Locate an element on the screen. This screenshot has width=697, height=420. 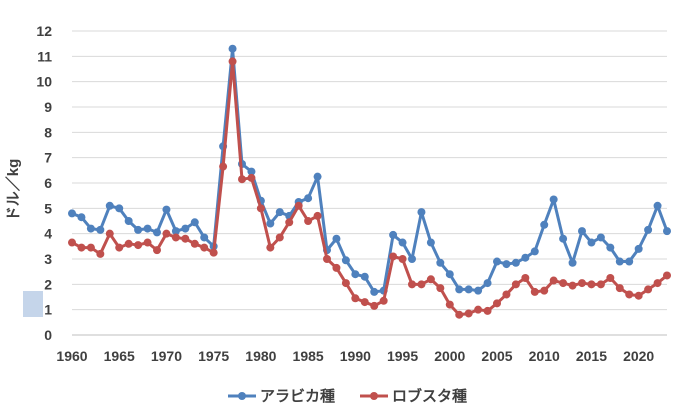
x-tick-label: 2010 is located at coordinates (544, 356).